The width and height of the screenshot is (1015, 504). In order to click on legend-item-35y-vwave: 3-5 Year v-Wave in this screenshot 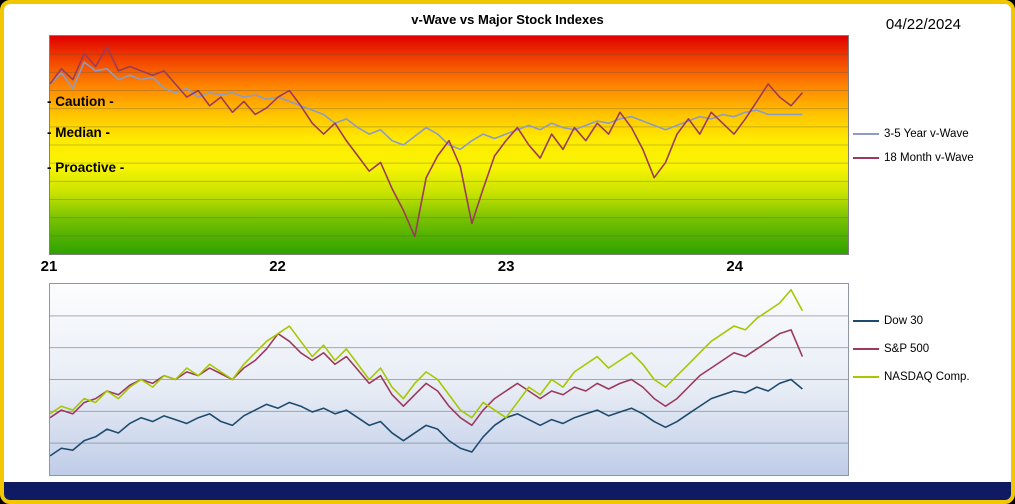, I will do `click(913, 134)`.